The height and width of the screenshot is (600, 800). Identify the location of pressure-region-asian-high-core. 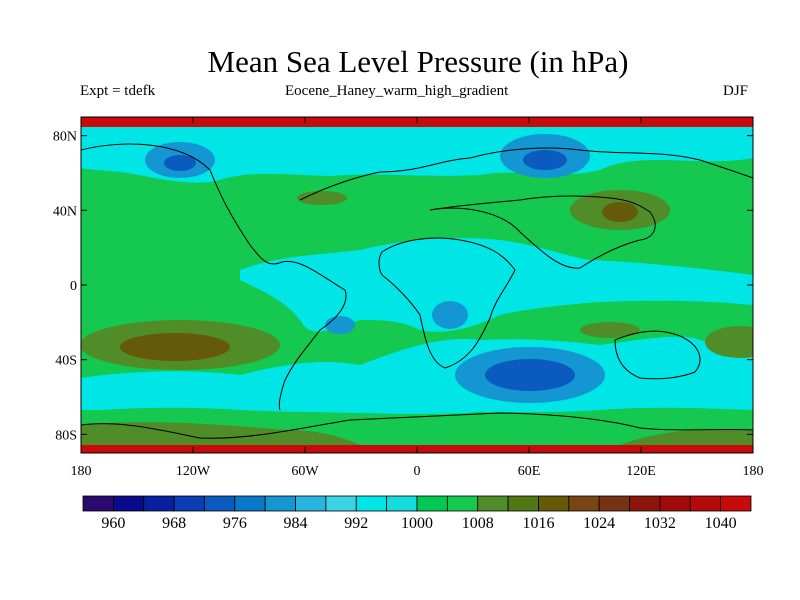
(620, 212).